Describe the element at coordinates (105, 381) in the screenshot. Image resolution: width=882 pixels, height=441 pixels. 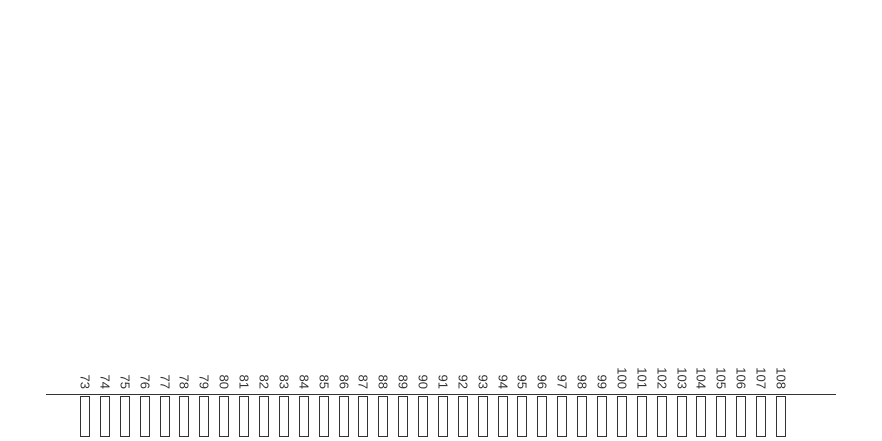
I see `key-number-label: 74` at that location.